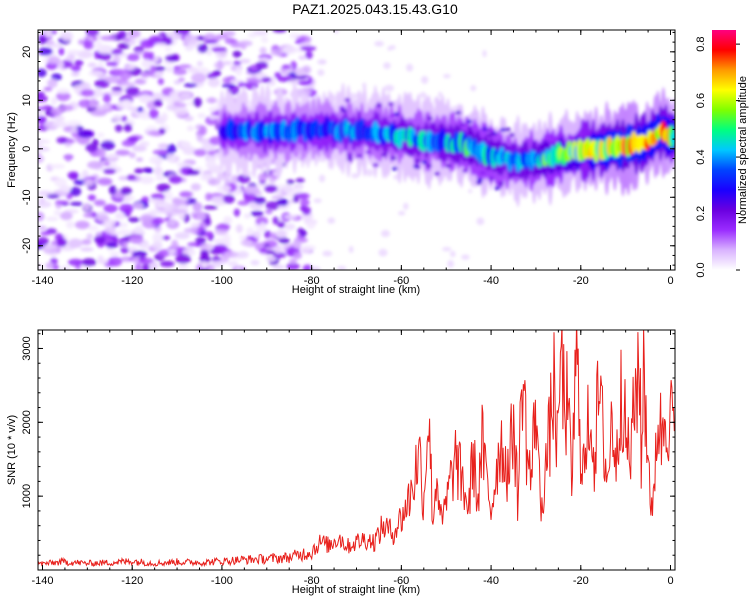 This screenshot has width=750, height=600. What do you see at coordinates (27, 246) in the screenshot?
I see `y-tick-label: -20` at bounding box center [27, 246].